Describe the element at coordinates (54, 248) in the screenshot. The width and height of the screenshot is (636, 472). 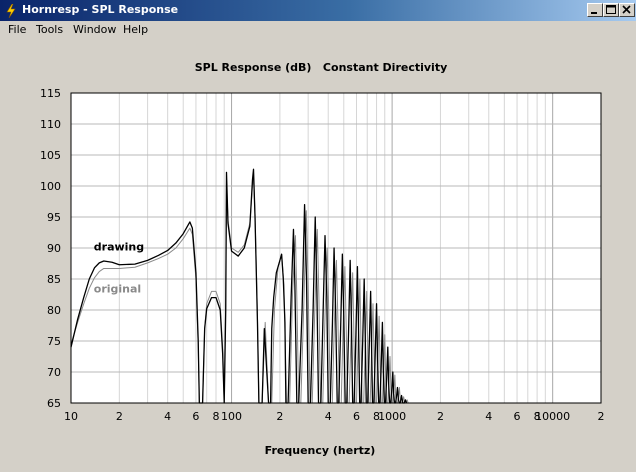
I see `y-tick-label: 90` at that location.